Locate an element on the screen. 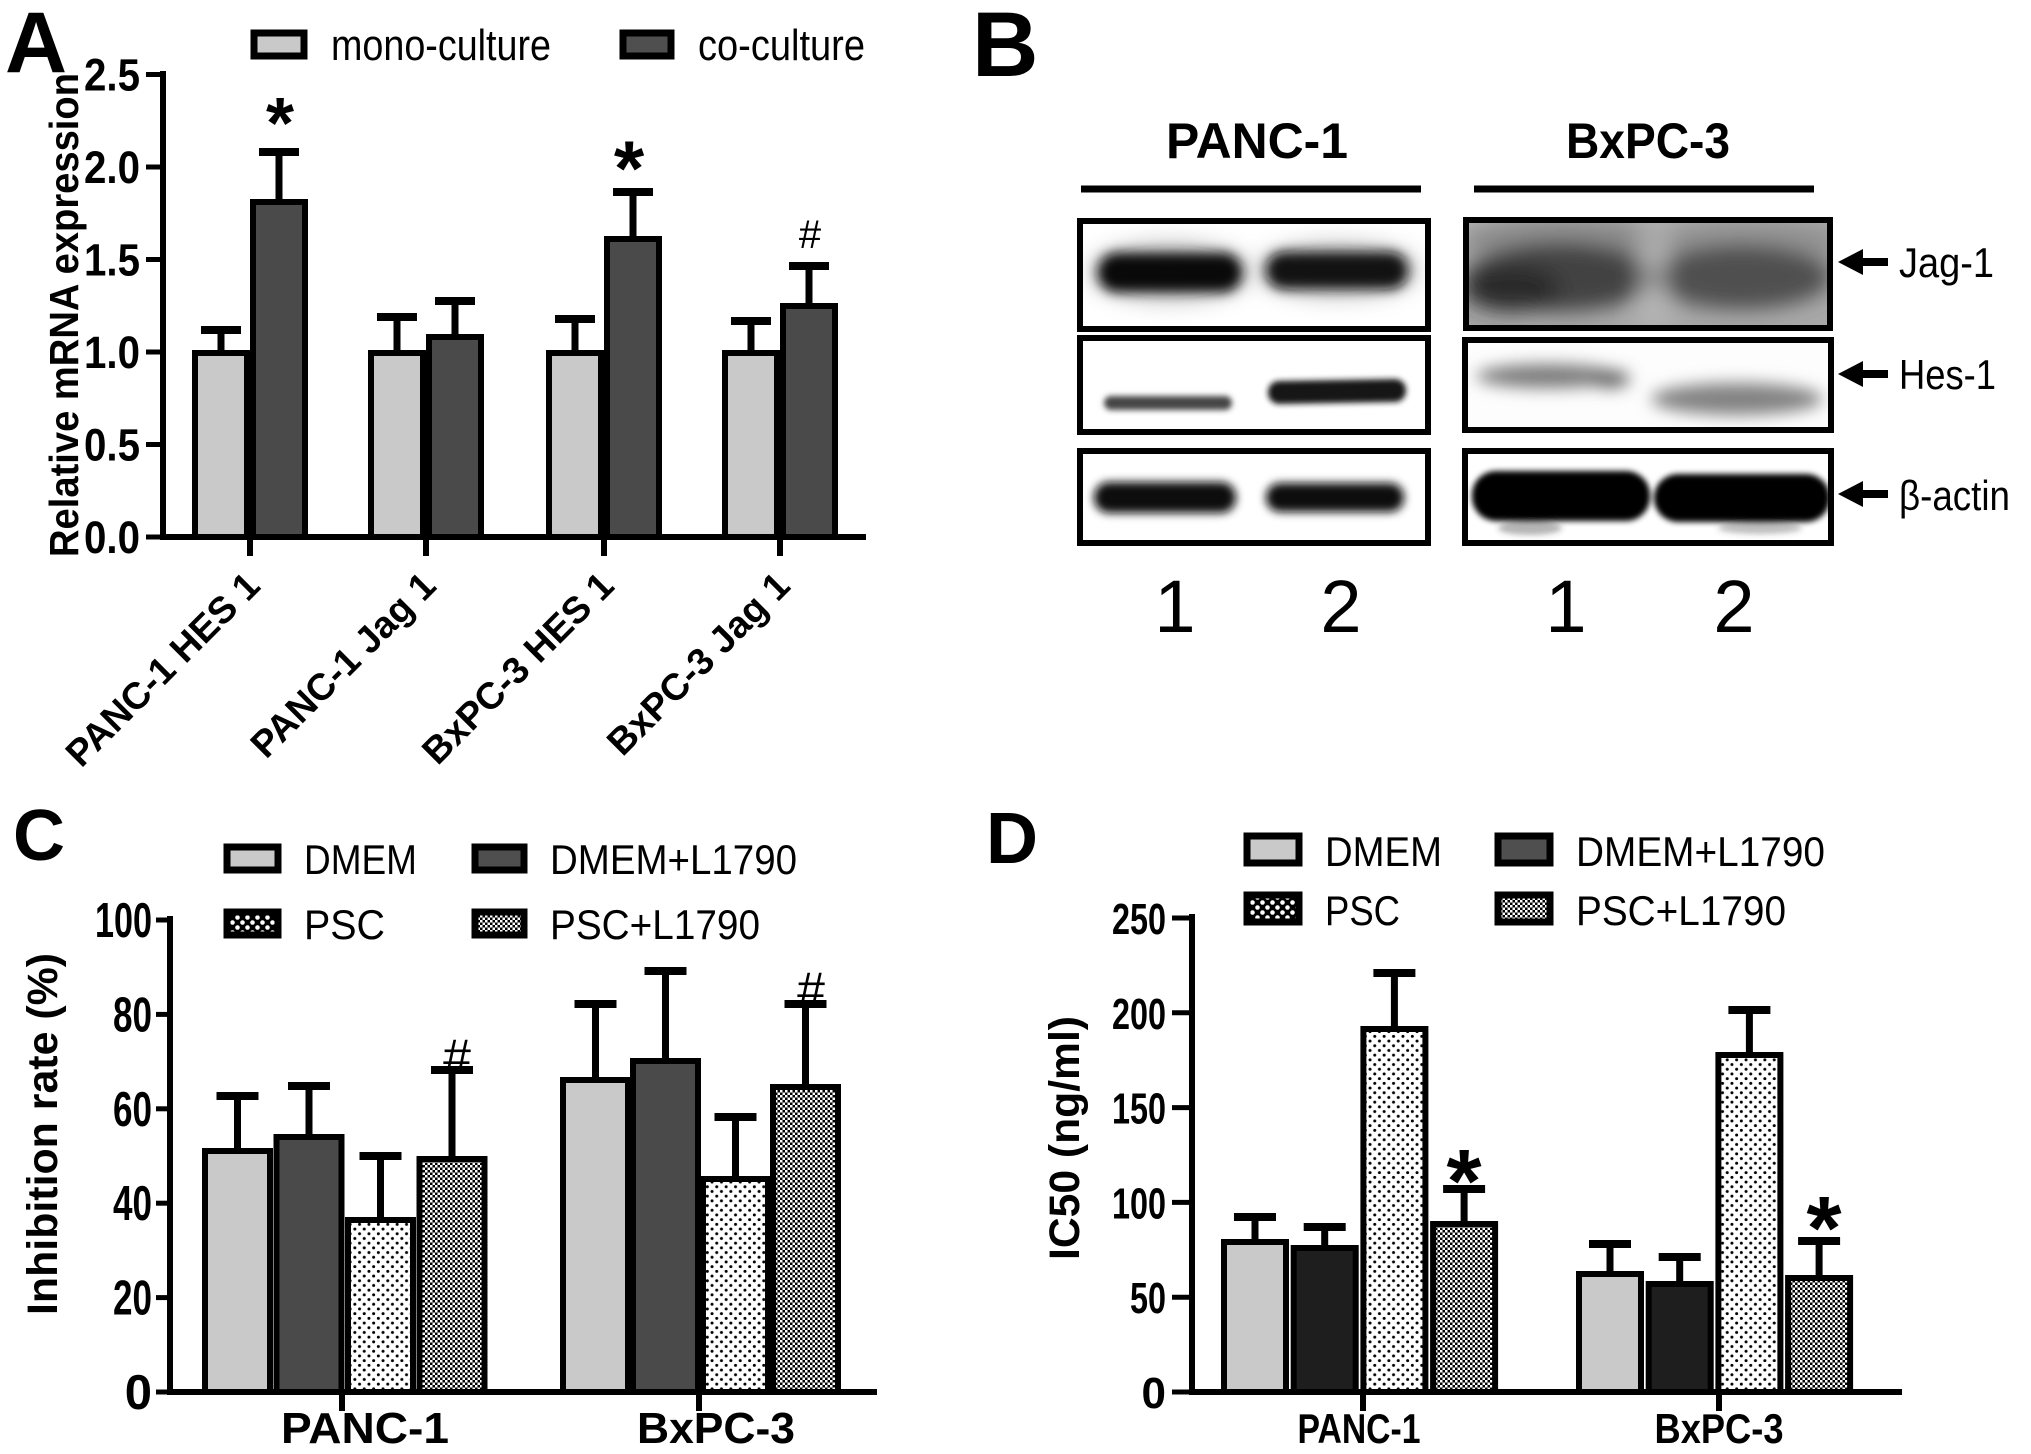  svg-text: BxPC-3 HES 1 is located at coordinates (518, 668).